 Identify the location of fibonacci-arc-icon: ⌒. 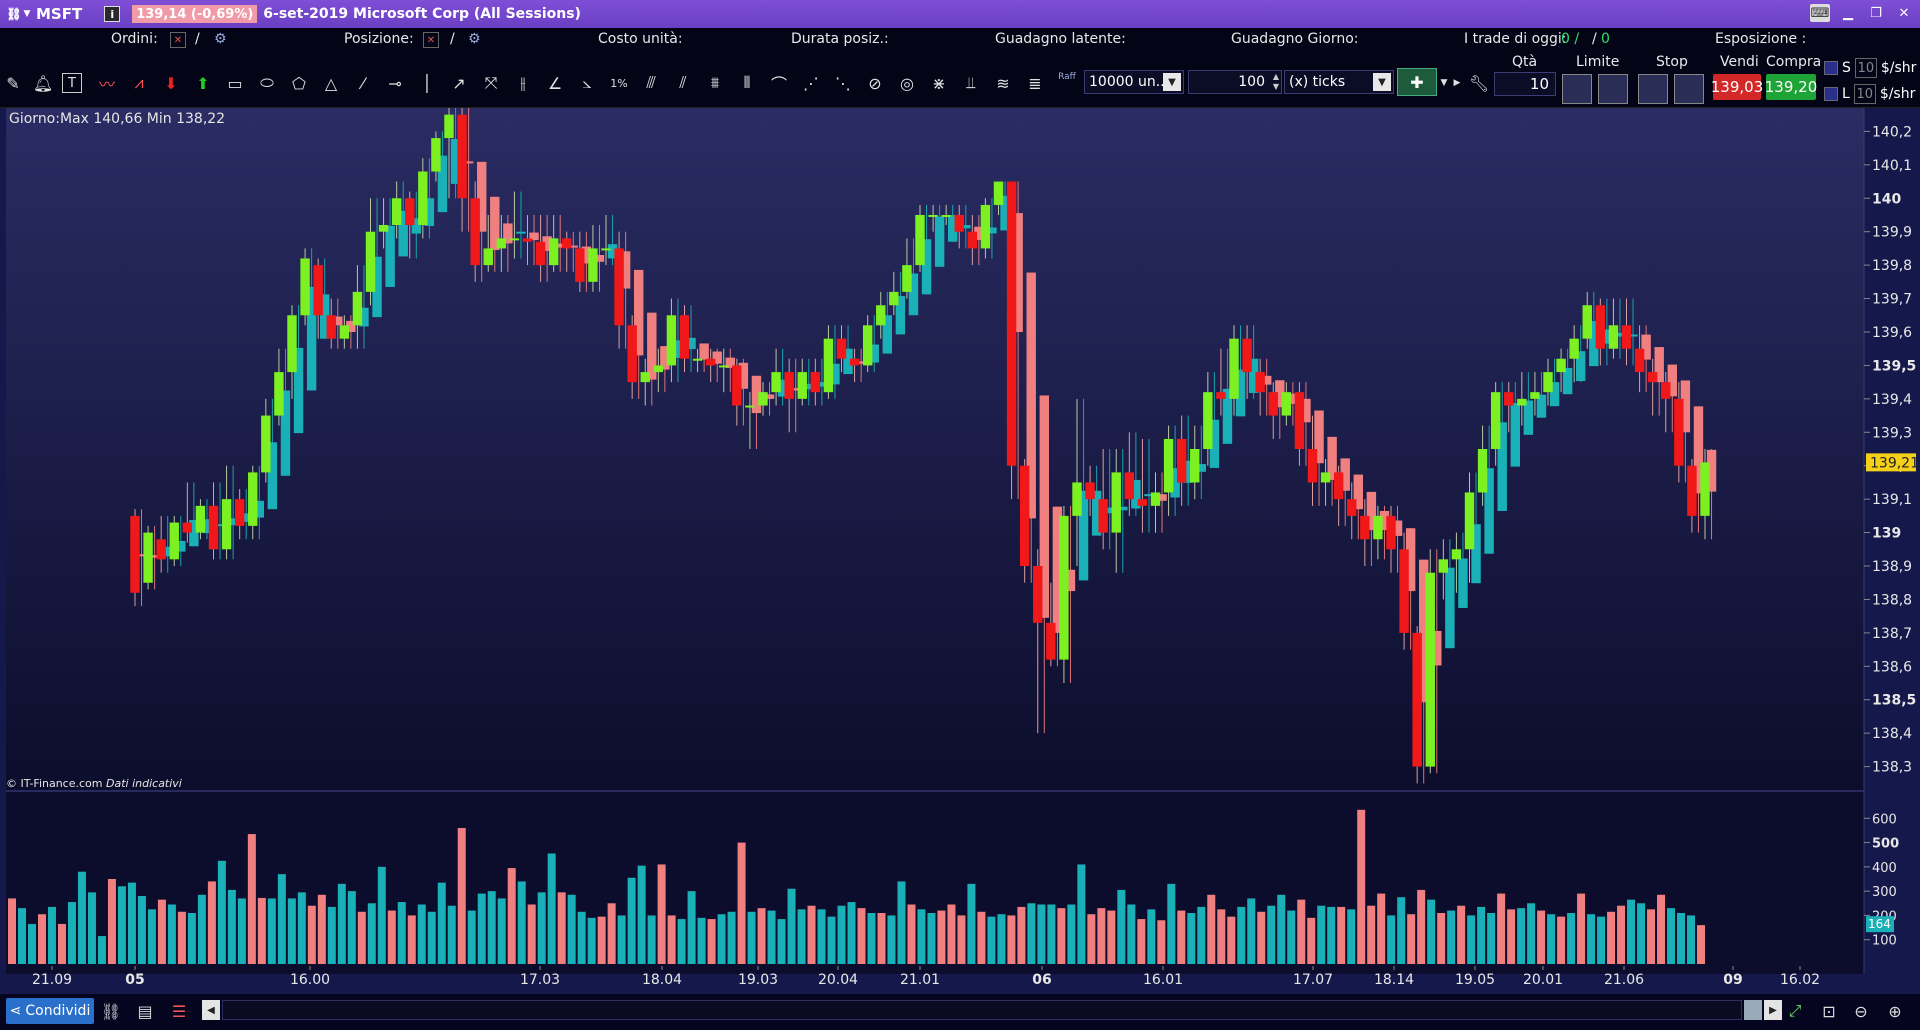
(778, 84).